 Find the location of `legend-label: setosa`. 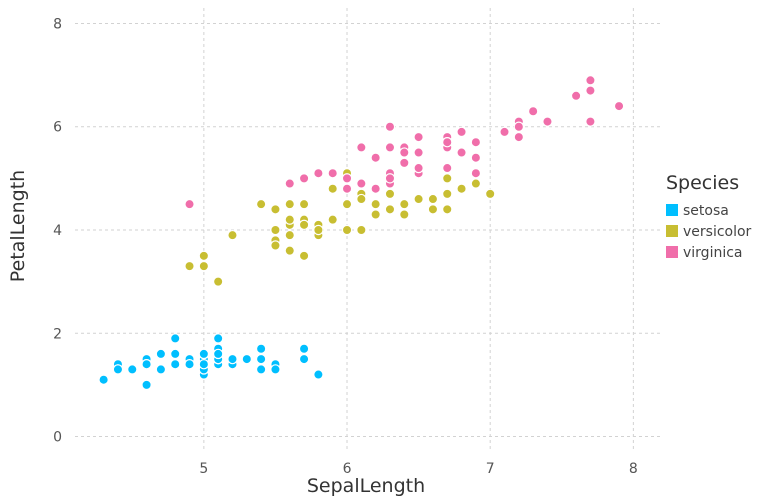

legend-label: setosa is located at coordinates (706, 211).